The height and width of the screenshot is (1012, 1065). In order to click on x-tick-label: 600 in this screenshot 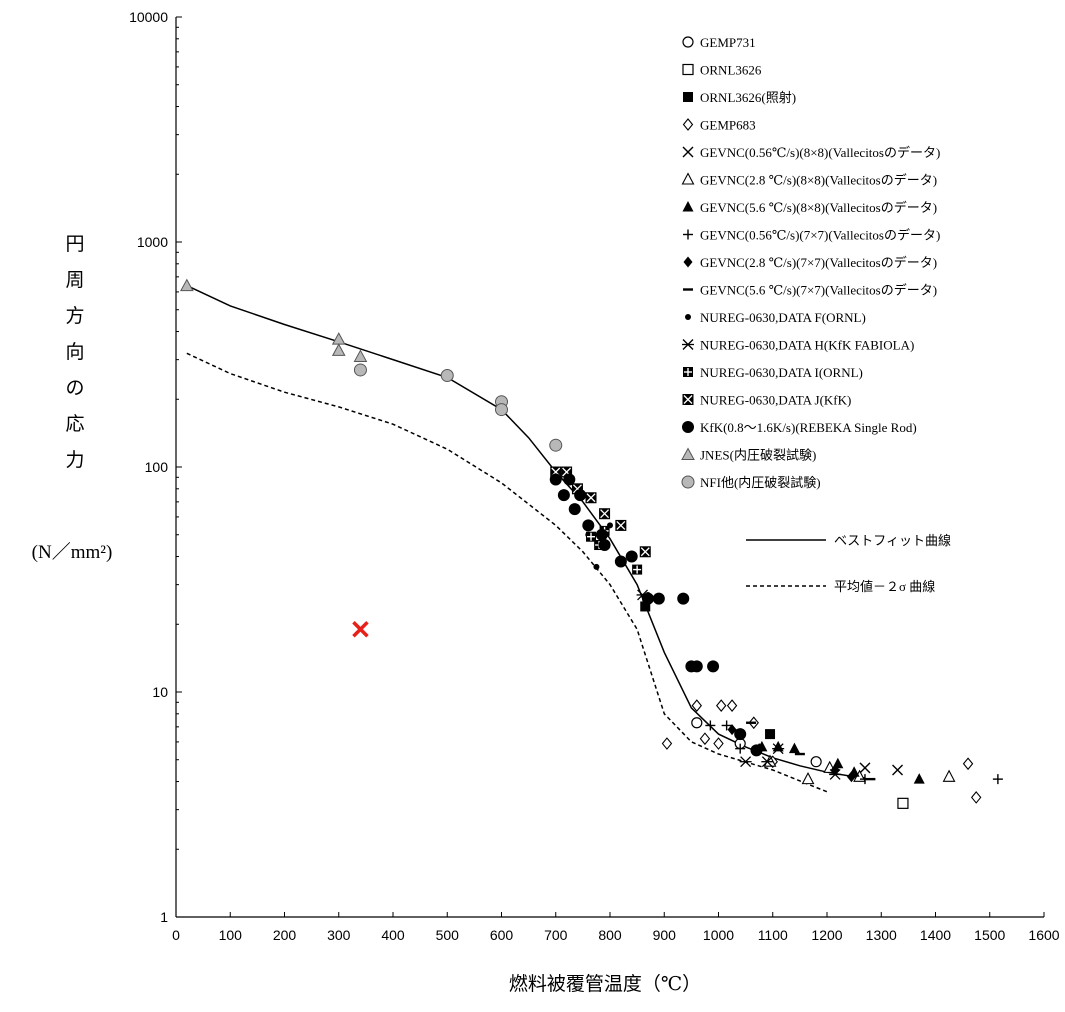, I will do `click(502, 935)`.